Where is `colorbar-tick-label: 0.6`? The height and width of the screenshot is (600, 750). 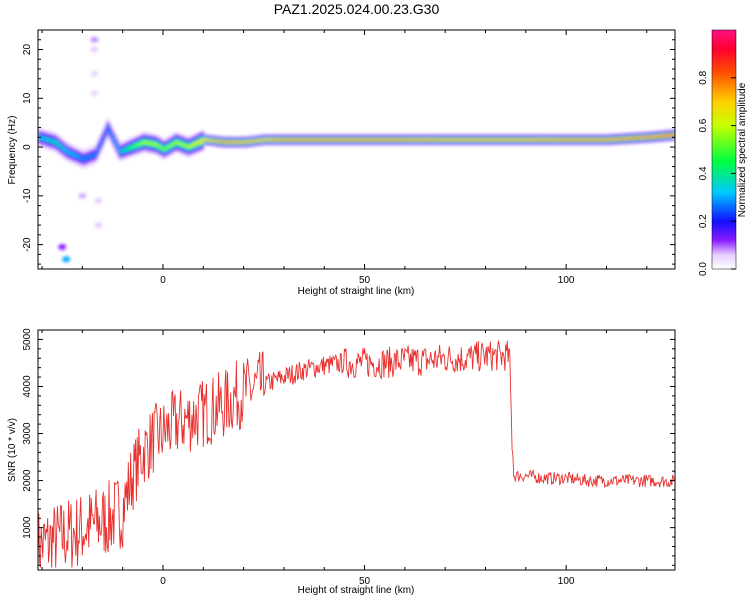
colorbar-tick-label: 0.6 is located at coordinates (703, 125).